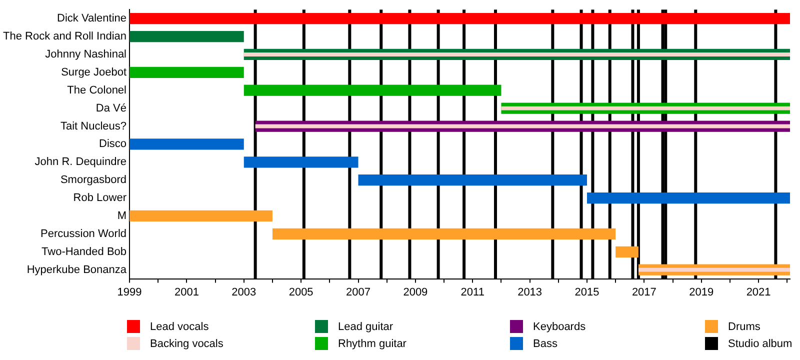 The image size is (800, 360). I want to click on x-tick-label: 2007, so click(358, 292).